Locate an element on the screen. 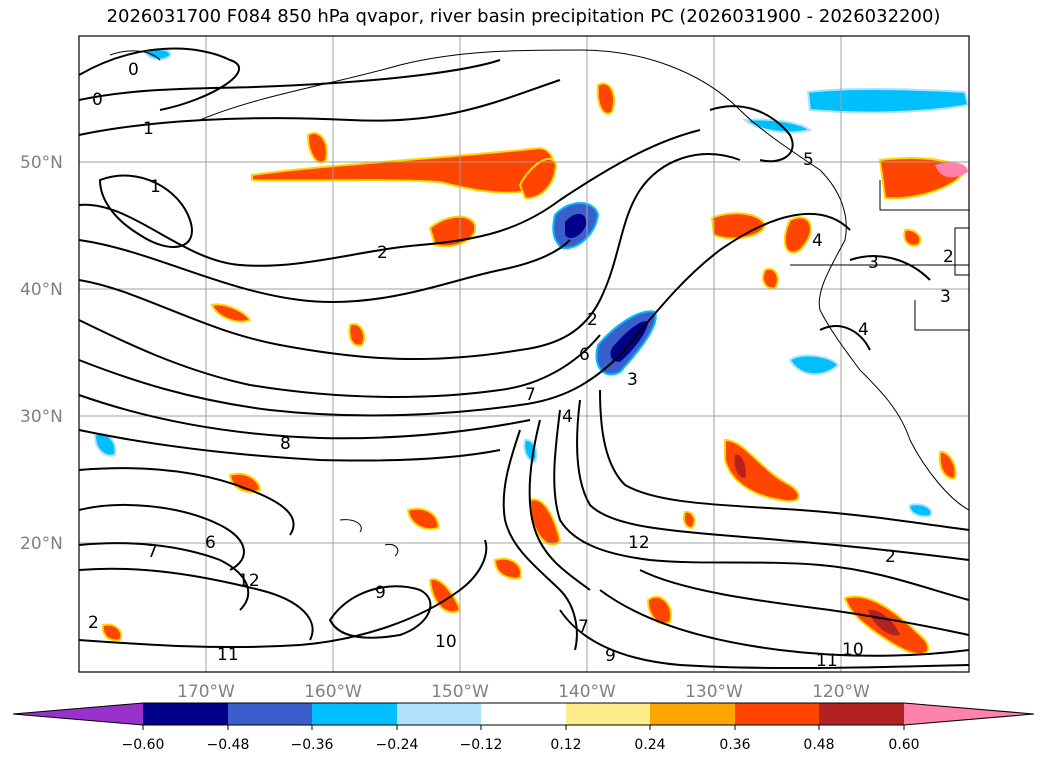  latitude-labels: 50°N 40°N 30°N 20°N is located at coordinates (41, 353).